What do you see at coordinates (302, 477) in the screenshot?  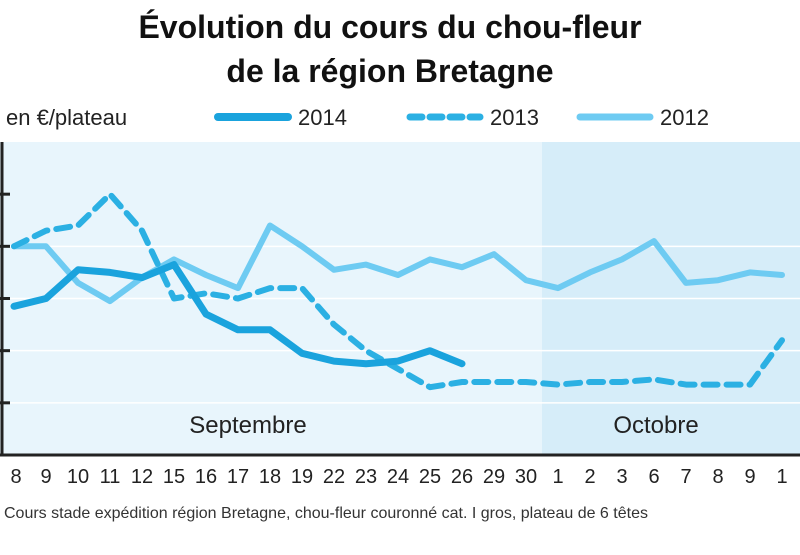 I see `x-tick-label: 19` at bounding box center [302, 477].